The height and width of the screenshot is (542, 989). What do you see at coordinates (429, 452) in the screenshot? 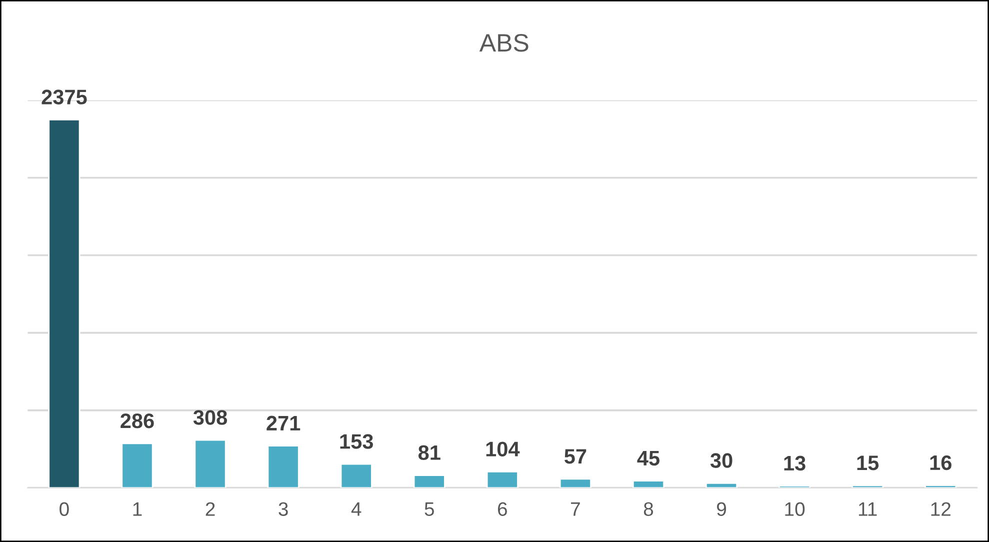
I see `data-label: 81` at bounding box center [429, 452].